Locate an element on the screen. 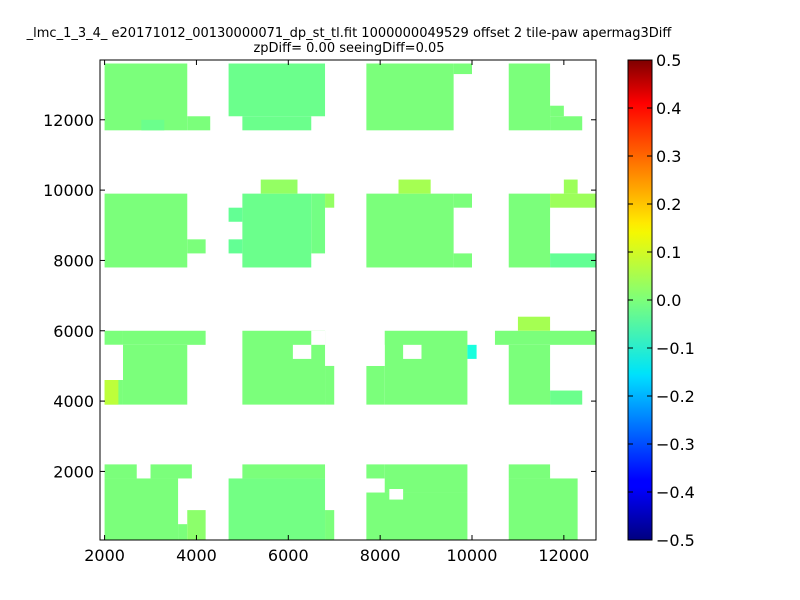 The image size is (800, 600). y-tick-label-2: 6000 is located at coordinates (73, 331).